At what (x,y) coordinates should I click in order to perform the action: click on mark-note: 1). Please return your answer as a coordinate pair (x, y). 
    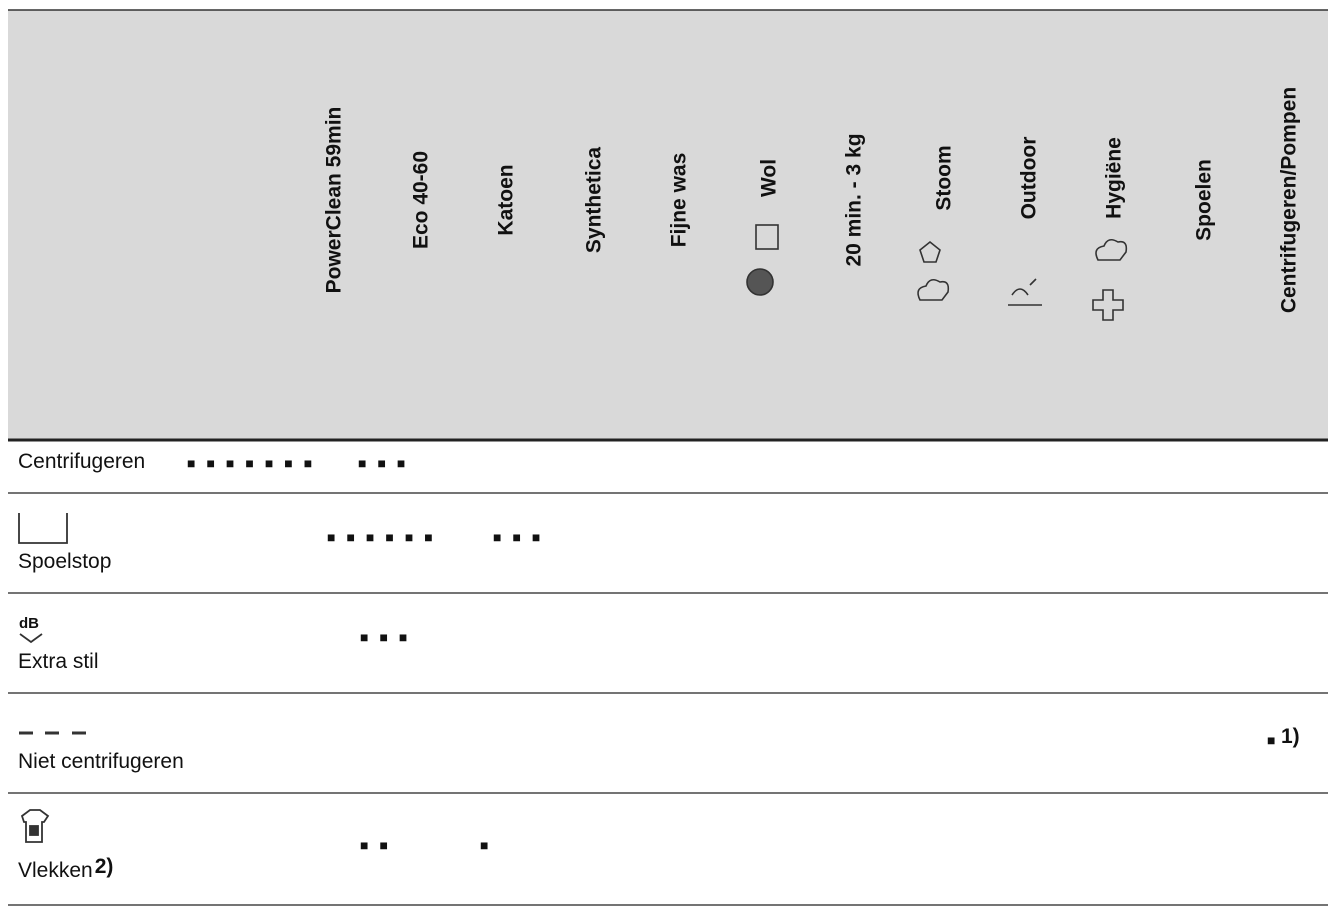
    Looking at the image, I should click on (1290, 736).